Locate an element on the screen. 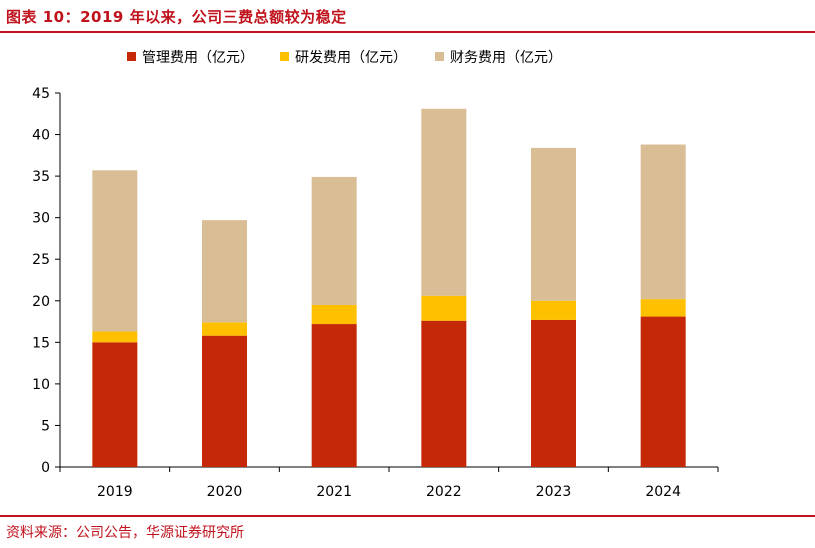 This screenshot has width=815, height=548. x-axis: 2019 2020 2021 2022 2023 2024 is located at coordinates (389, 483).